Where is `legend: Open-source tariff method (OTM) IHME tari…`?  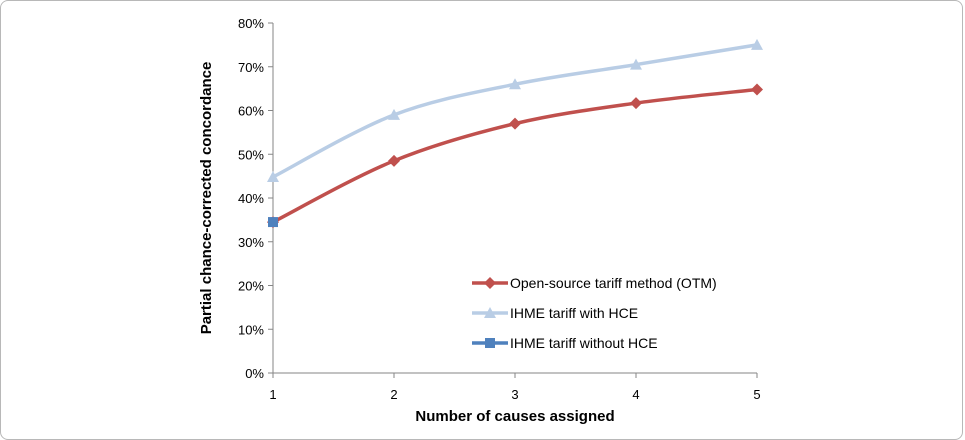 legend: Open-source tariff method (OTM) IHME tari… is located at coordinates (594, 313).